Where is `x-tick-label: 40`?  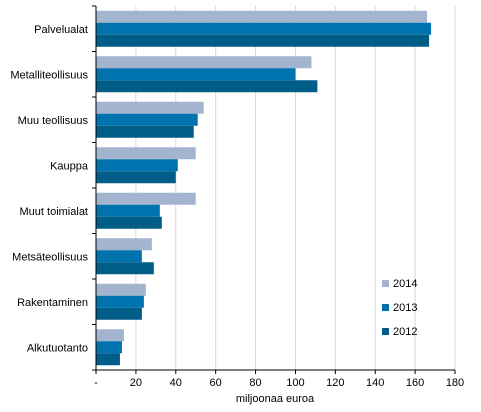 x-tick-label: 40 is located at coordinates (176, 383).